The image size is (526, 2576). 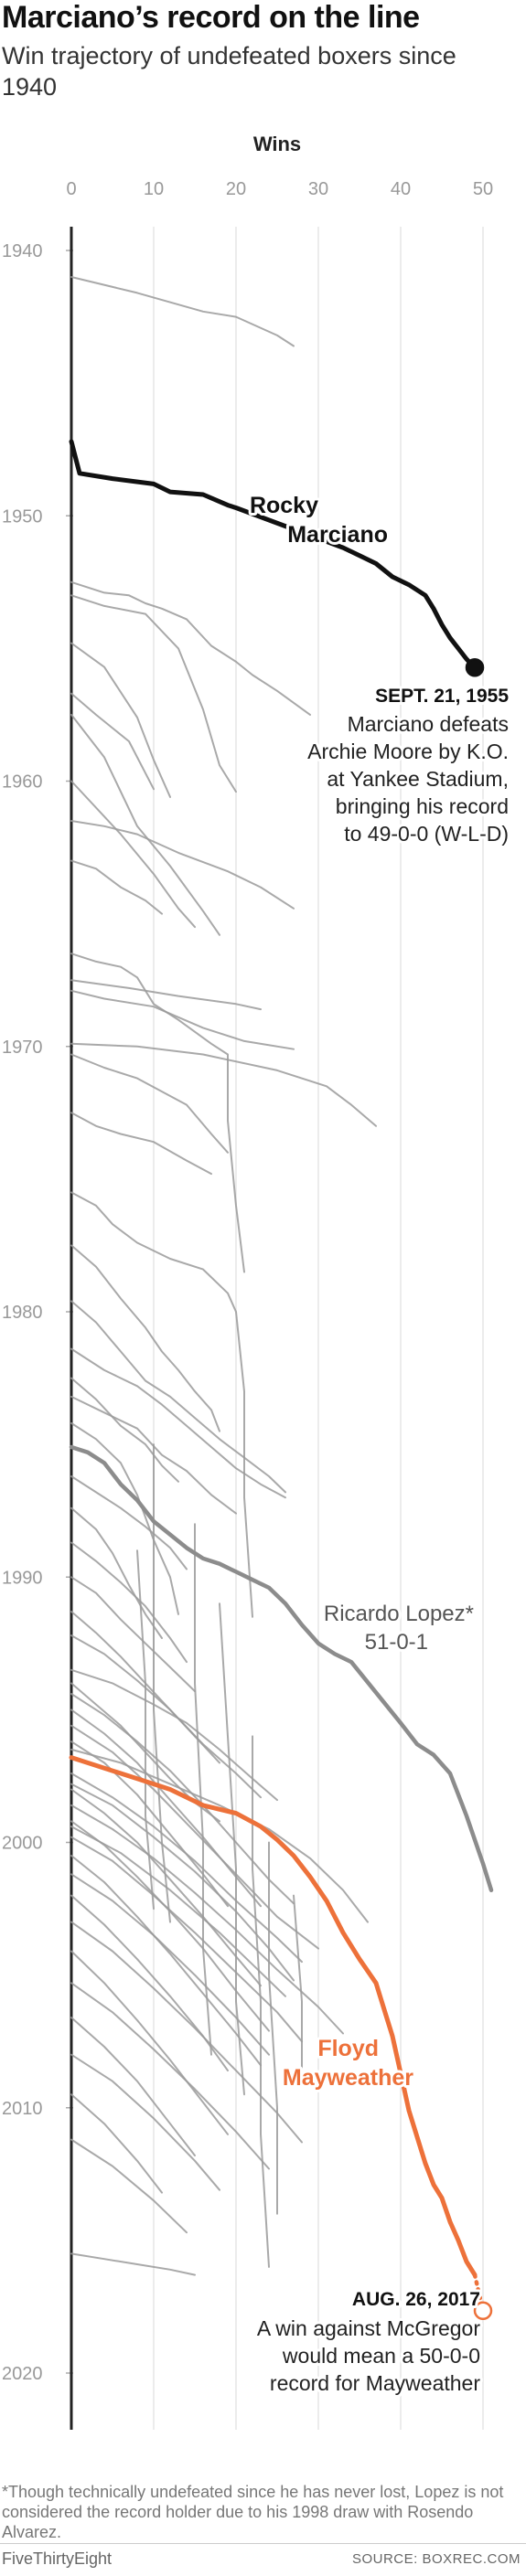 I want to click on mayweather-label-line-1-halo: Floyd, so click(x=348, y=2048).